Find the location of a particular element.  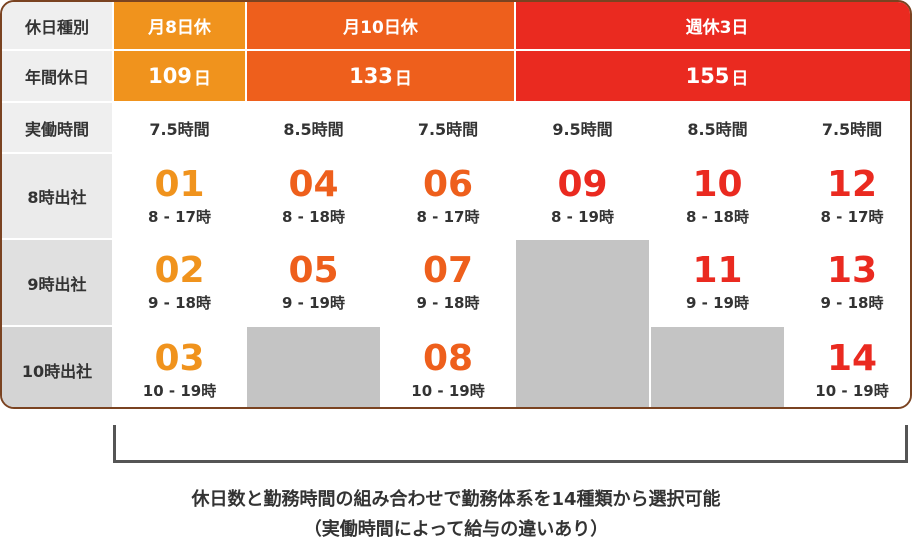

pattern-number: 05 is located at coordinates (313, 270).